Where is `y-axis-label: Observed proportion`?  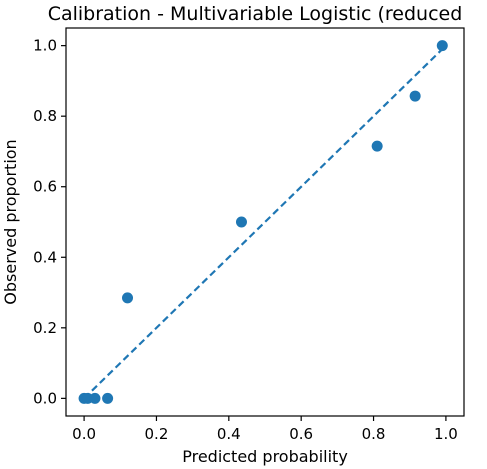
y-axis-label: Observed proportion is located at coordinates (10, 221).